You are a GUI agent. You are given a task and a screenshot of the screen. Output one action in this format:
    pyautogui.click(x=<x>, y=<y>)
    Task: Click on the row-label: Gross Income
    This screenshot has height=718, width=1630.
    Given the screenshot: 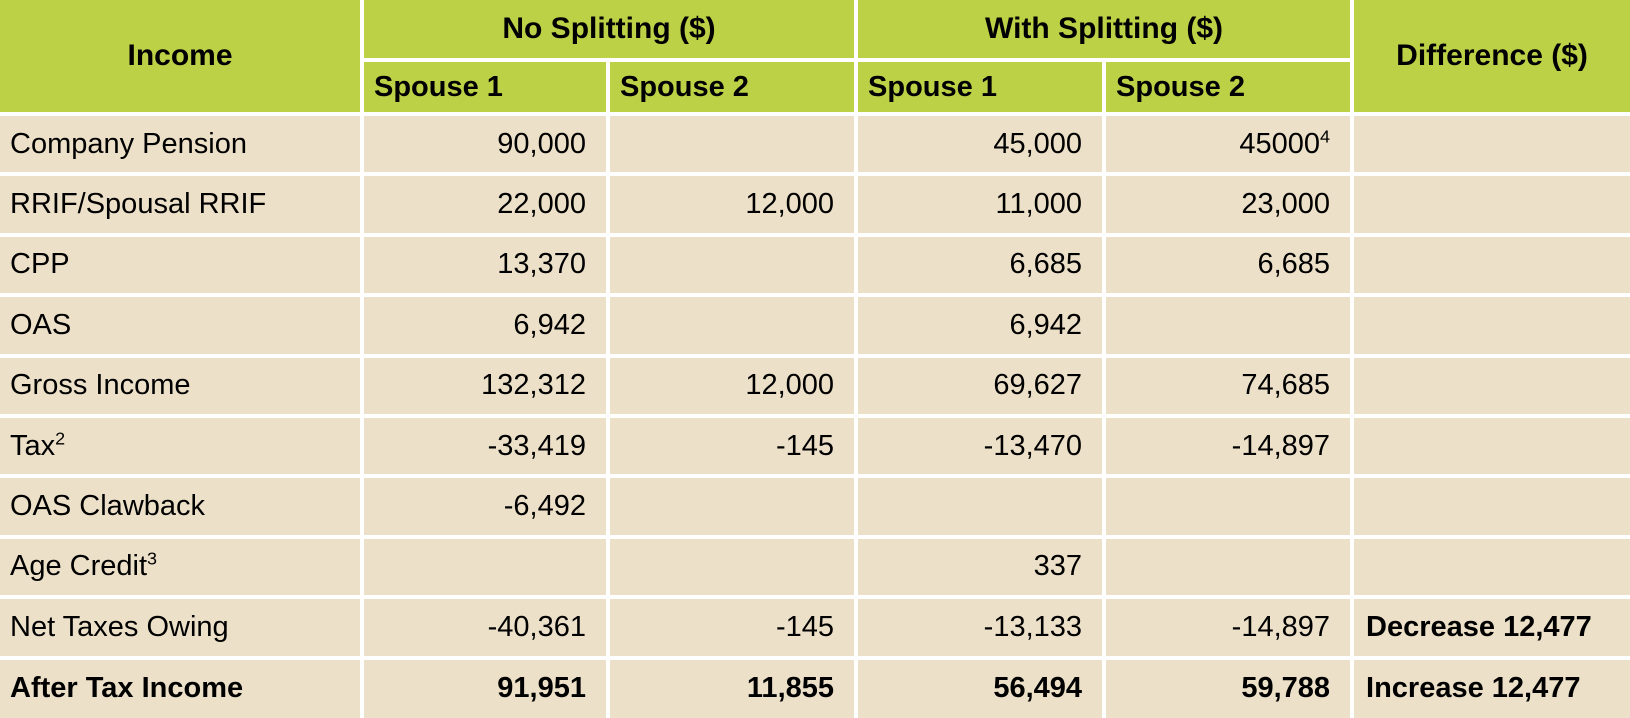 What is the action you would take?
    pyautogui.click(x=182, y=385)
    